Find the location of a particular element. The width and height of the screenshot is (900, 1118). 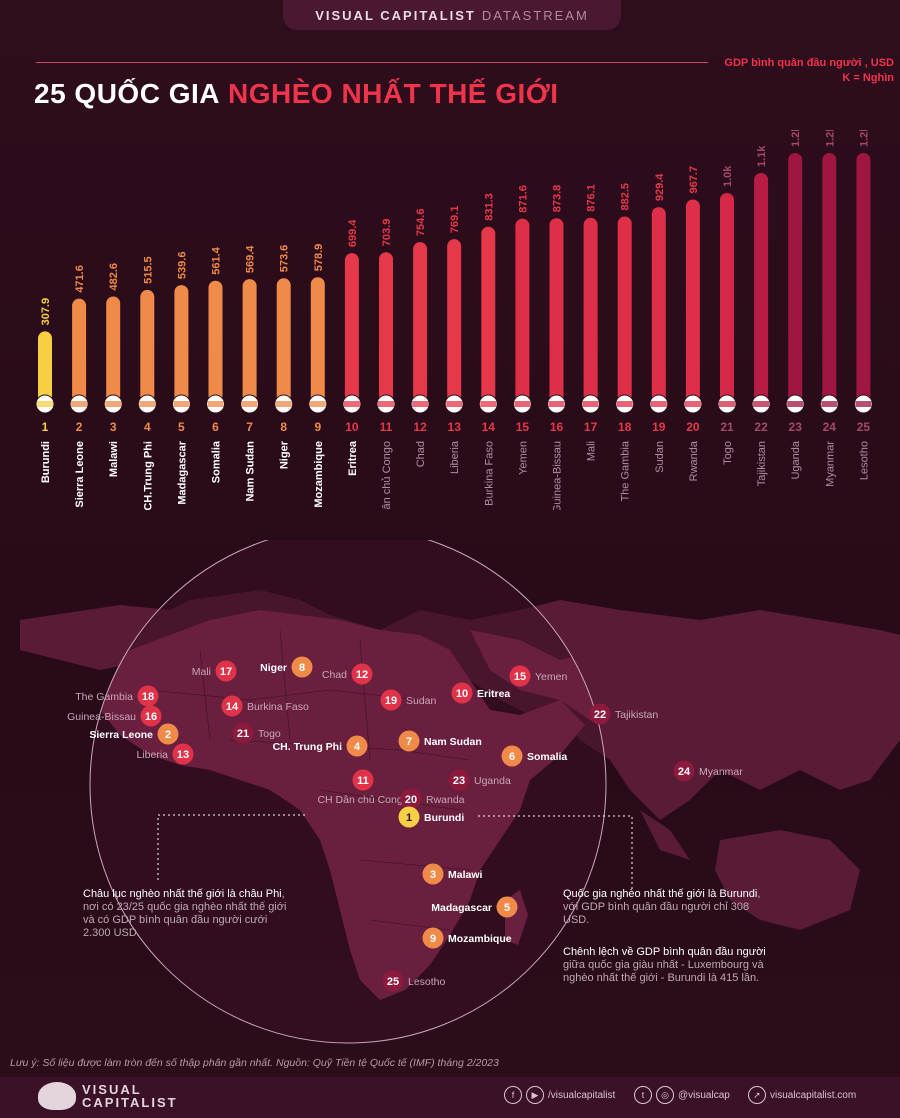

instagram-icon: ◎ is located at coordinates (665, 1095).